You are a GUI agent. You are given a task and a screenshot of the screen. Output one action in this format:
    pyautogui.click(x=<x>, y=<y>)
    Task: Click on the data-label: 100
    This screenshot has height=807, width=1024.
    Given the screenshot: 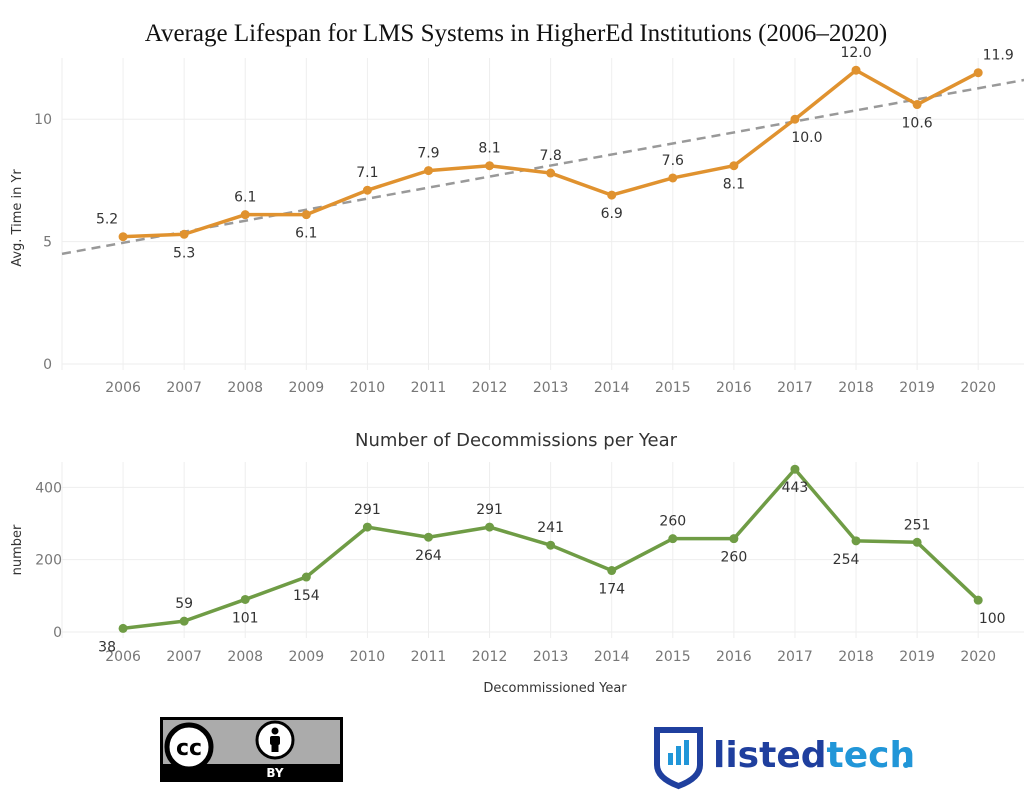 What is the action you would take?
    pyautogui.click(x=992, y=619)
    